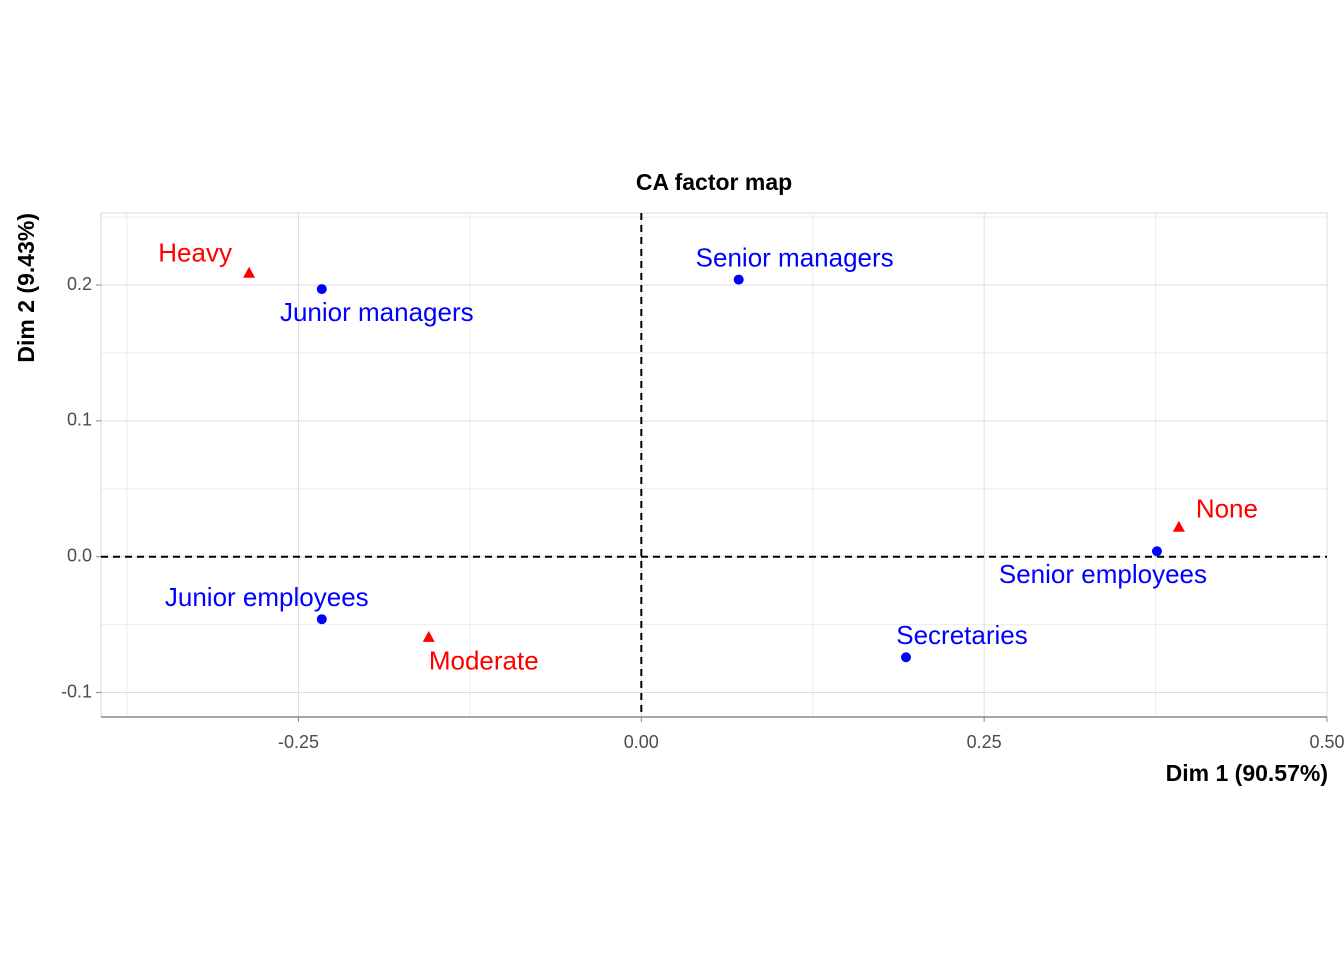  Describe the element at coordinates (76, 691) in the screenshot. I see `y-tick-label: -0.1` at that location.